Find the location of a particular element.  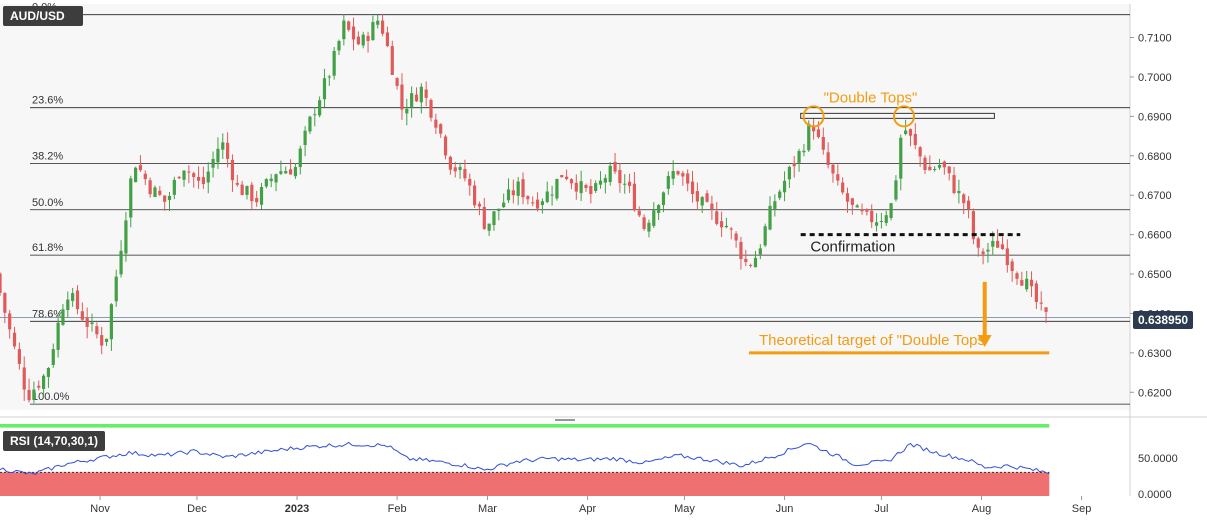

target-label: Theoretical target of "Double Tops" is located at coordinates (874, 340).